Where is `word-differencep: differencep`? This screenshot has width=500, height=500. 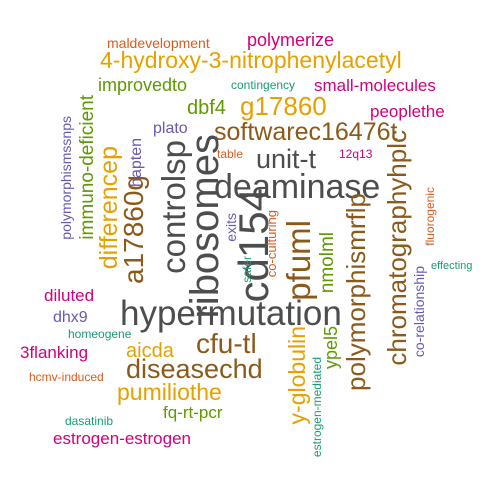
word-differencep: differencep is located at coordinates (109, 208).